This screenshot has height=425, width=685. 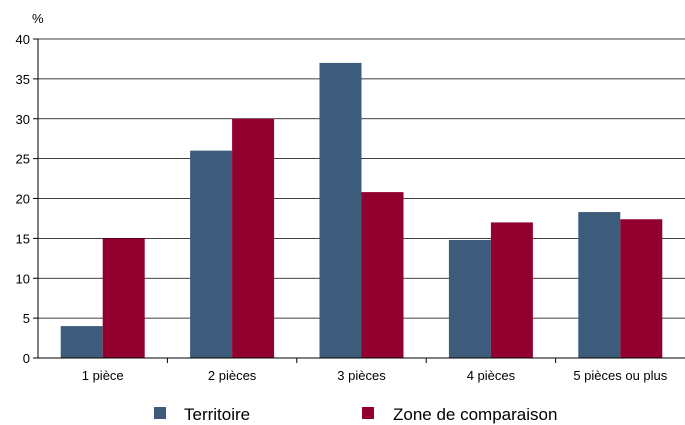 What do you see at coordinates (26, 358) in the screenshot?
I see `y-tick-label: 0` at bounding box center [26, 358].